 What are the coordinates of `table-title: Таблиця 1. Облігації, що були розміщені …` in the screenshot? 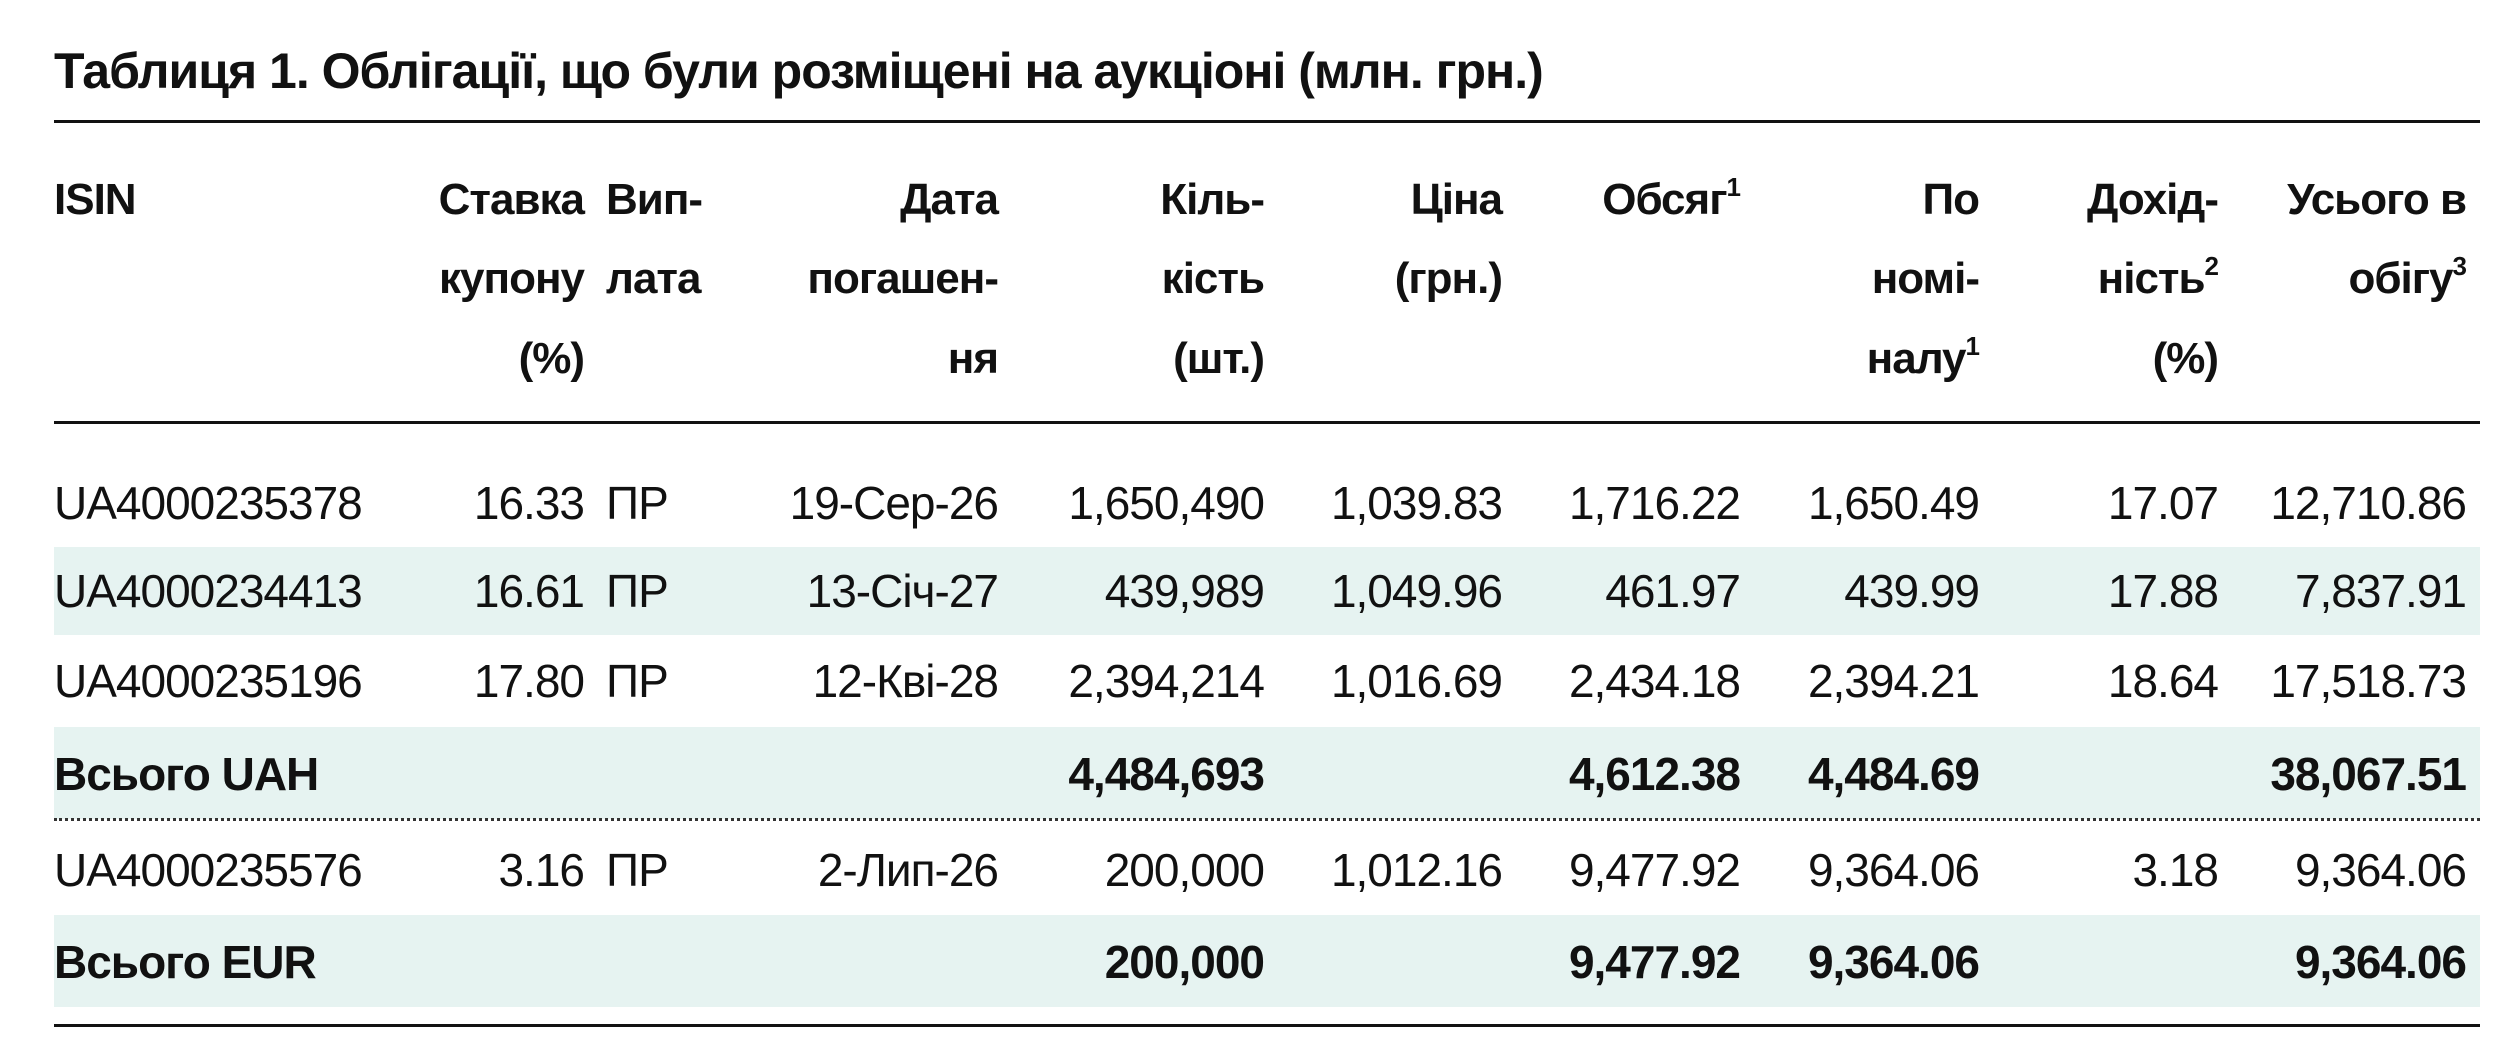 It's located at (799, 71).